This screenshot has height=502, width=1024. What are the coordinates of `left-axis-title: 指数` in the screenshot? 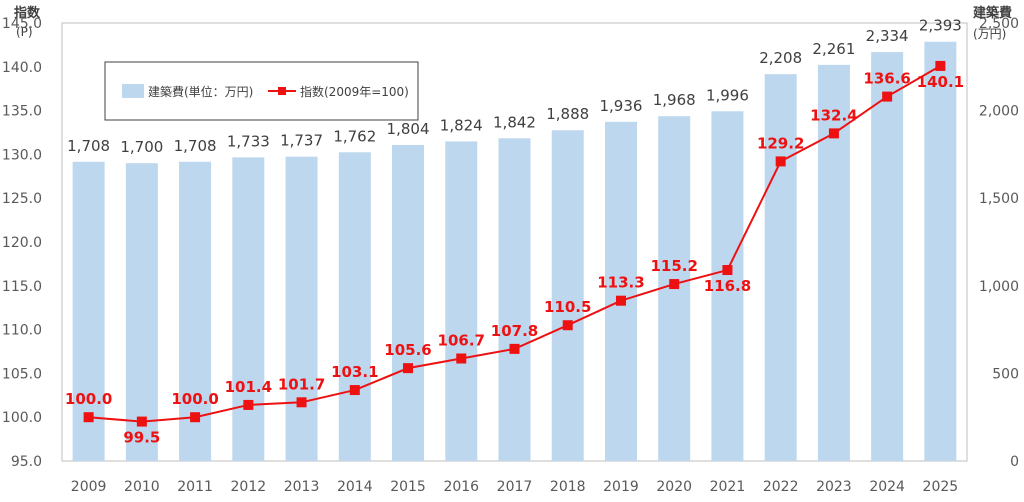 It's located at (27, 13).